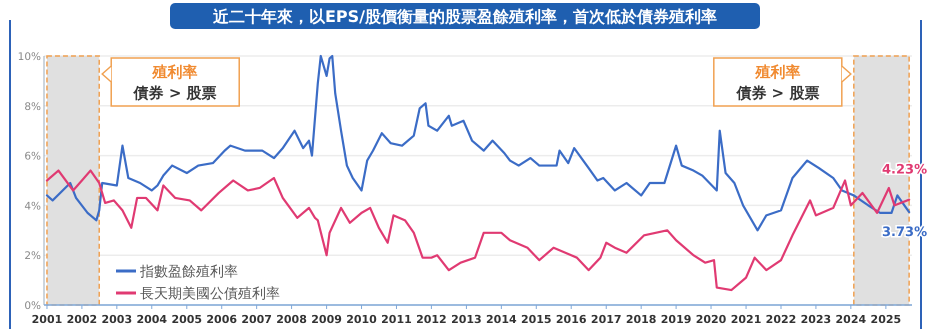  I want to click on legend-label: 指數盈餘殖利率, so click(188, 272).